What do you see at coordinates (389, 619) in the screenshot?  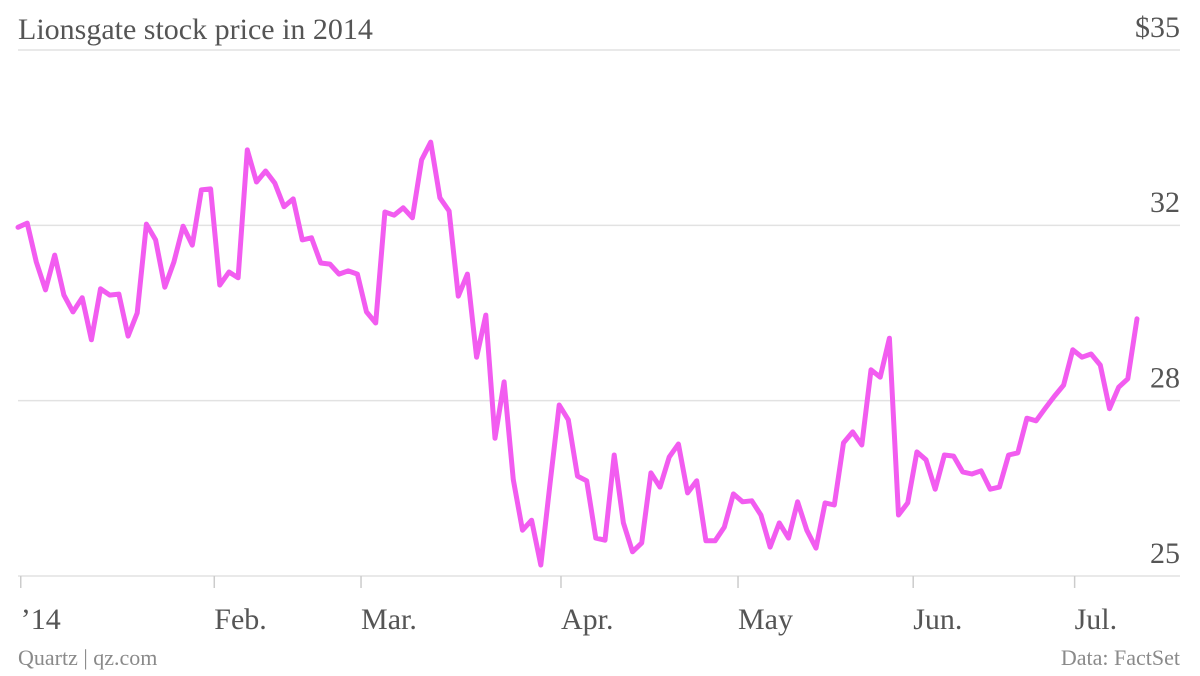 I see `x-tick-label: Mar.` at bounding box center [389, 619].